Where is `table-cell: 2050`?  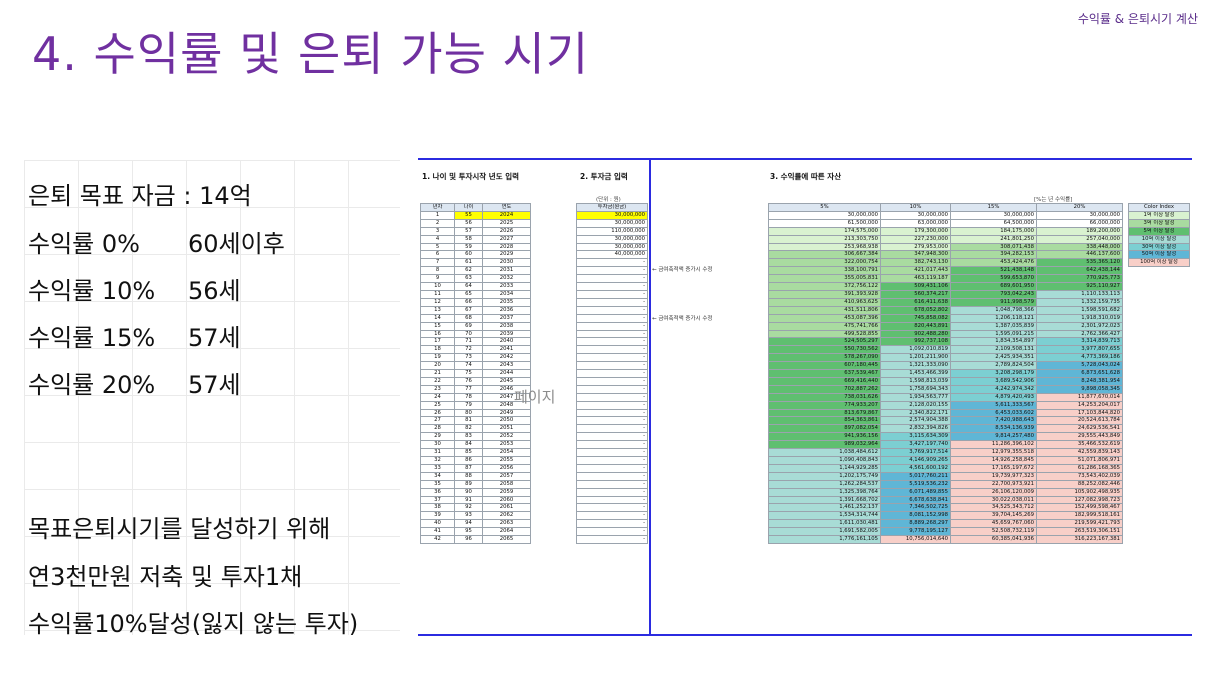 table-cell: 2050 is located at coordinates (506, 421).